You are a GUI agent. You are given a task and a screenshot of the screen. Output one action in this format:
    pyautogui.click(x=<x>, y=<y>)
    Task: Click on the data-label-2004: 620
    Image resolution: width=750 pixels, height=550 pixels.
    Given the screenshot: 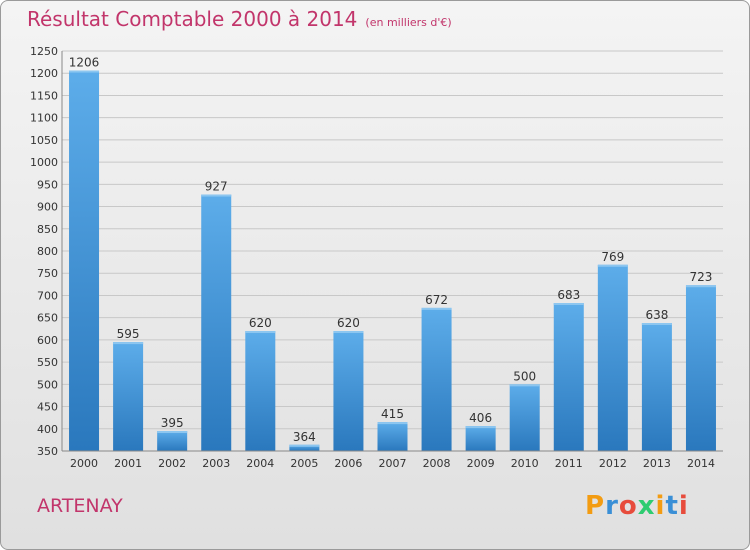 What is the action you would take?
    pyautogui.click(x=260, y=323)
    